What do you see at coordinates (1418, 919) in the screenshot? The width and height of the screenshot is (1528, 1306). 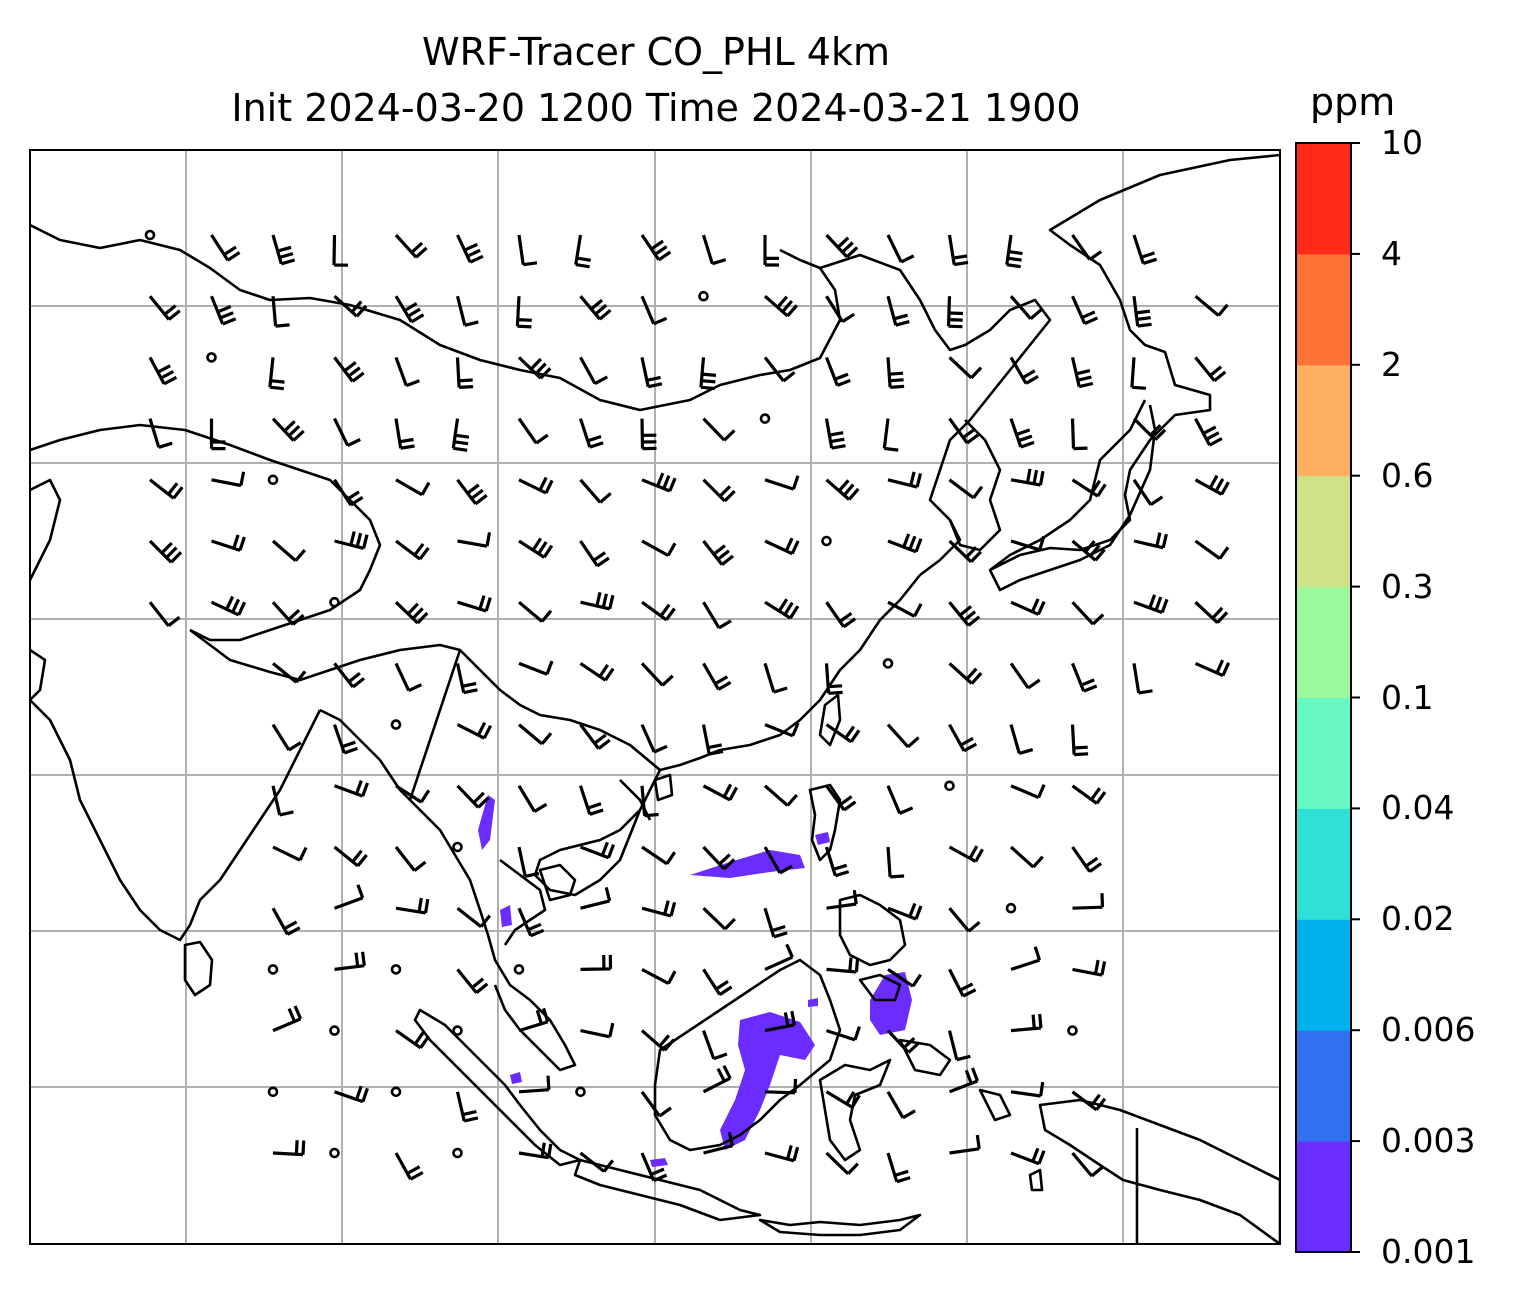 I see `colorbar-tick-label: 0.02` at bounding box center [1418, 919].